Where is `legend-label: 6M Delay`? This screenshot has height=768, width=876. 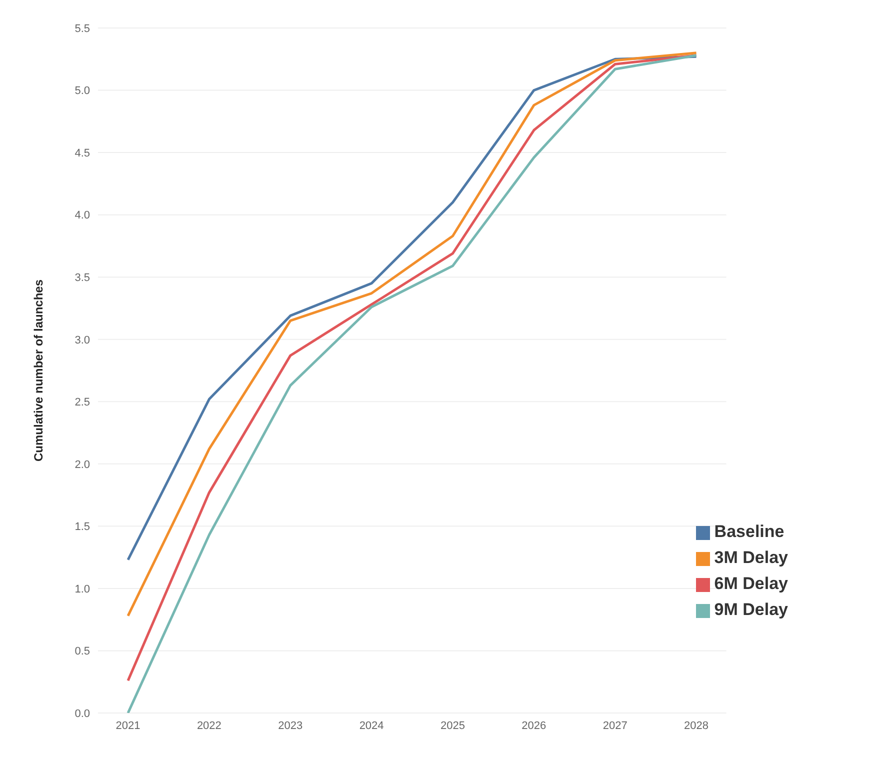 legend-label: 6M Delay is located at coordinates (751, 583).